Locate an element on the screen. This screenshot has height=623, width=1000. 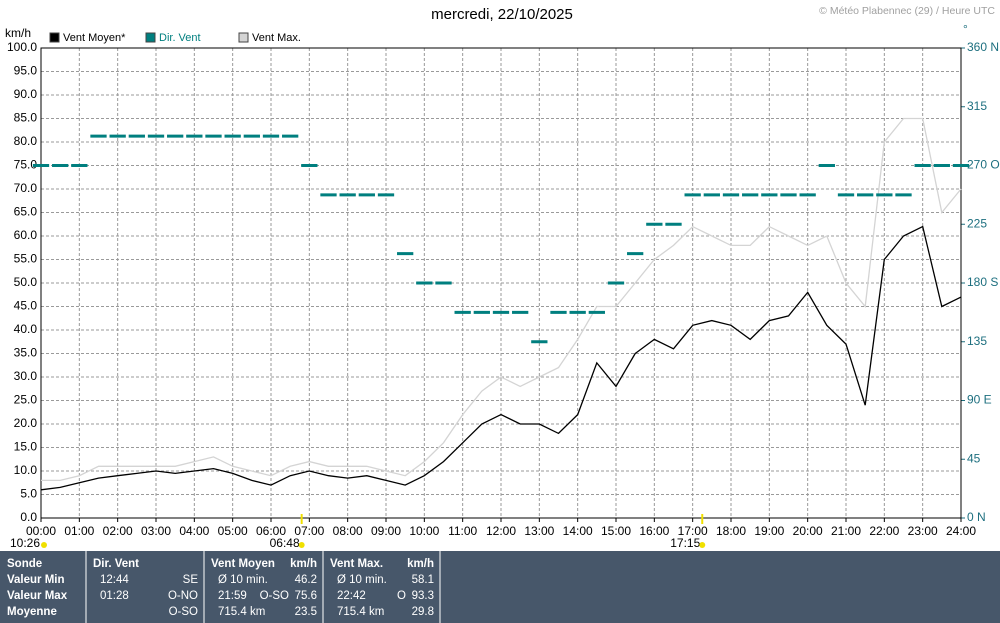
row-label: Valeur Max is located at coordinates (37, 596).